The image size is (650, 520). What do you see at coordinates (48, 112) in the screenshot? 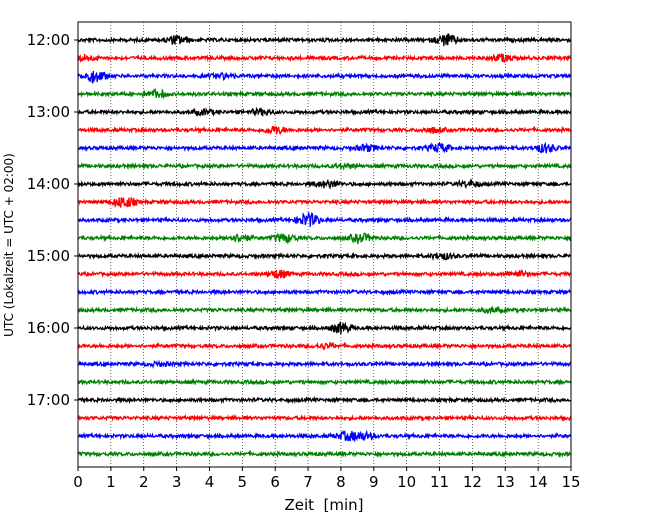
I see `y-tick-label: 13:00` at bounding box center [48, 112].